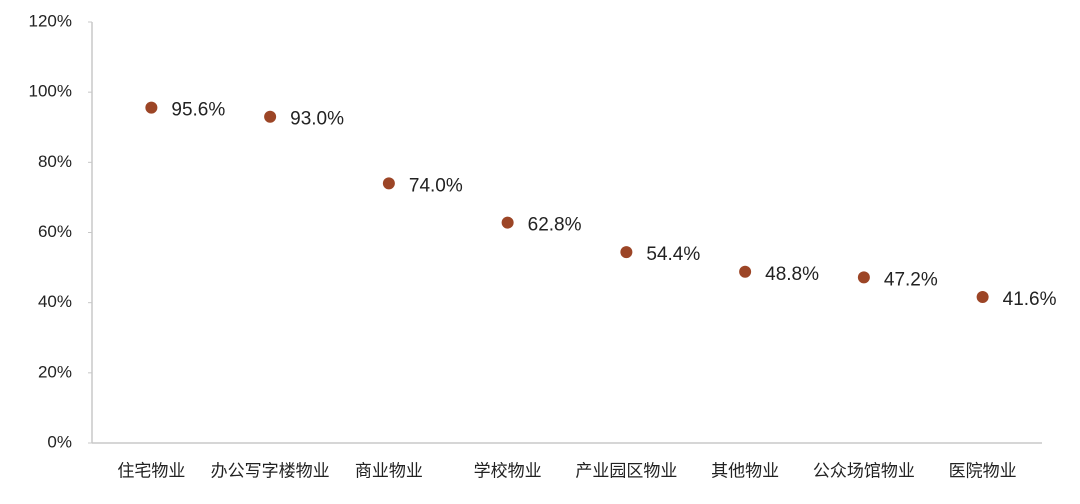  I want to click on data-label: 47.2%, so click(911, 279).